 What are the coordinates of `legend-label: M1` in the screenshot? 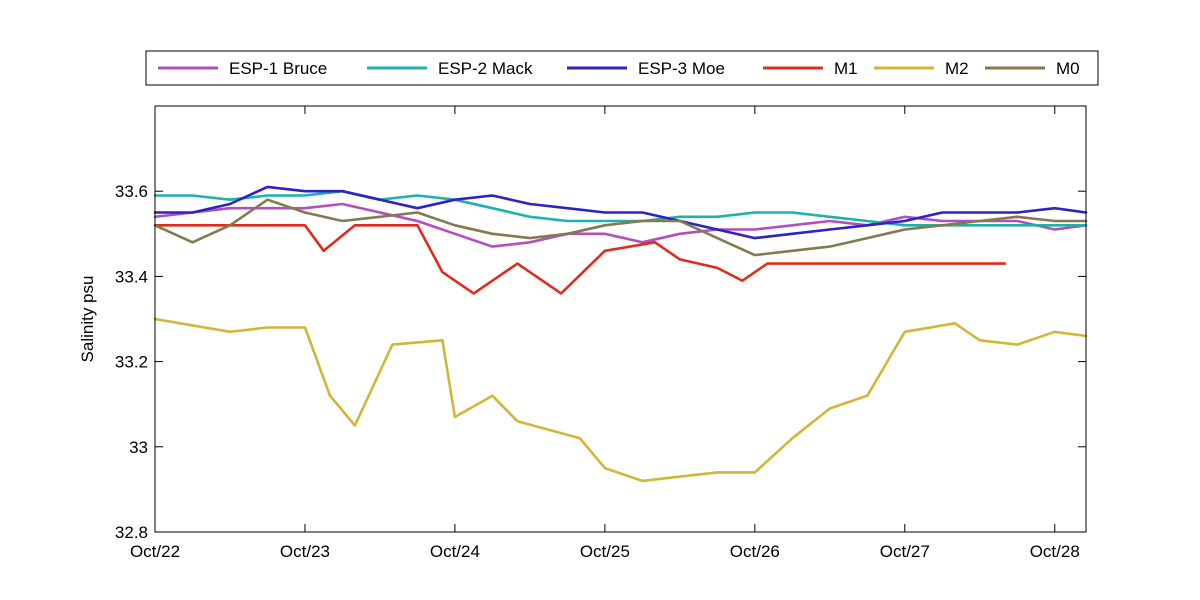 It's located at (846, 68).